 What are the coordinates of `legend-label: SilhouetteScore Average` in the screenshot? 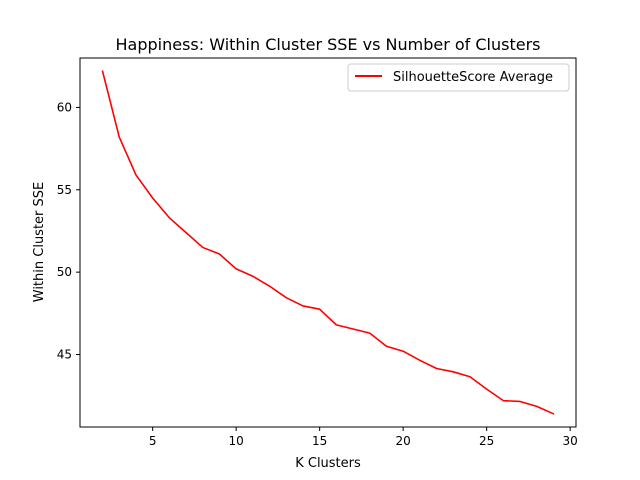 It's located at (473, 77).